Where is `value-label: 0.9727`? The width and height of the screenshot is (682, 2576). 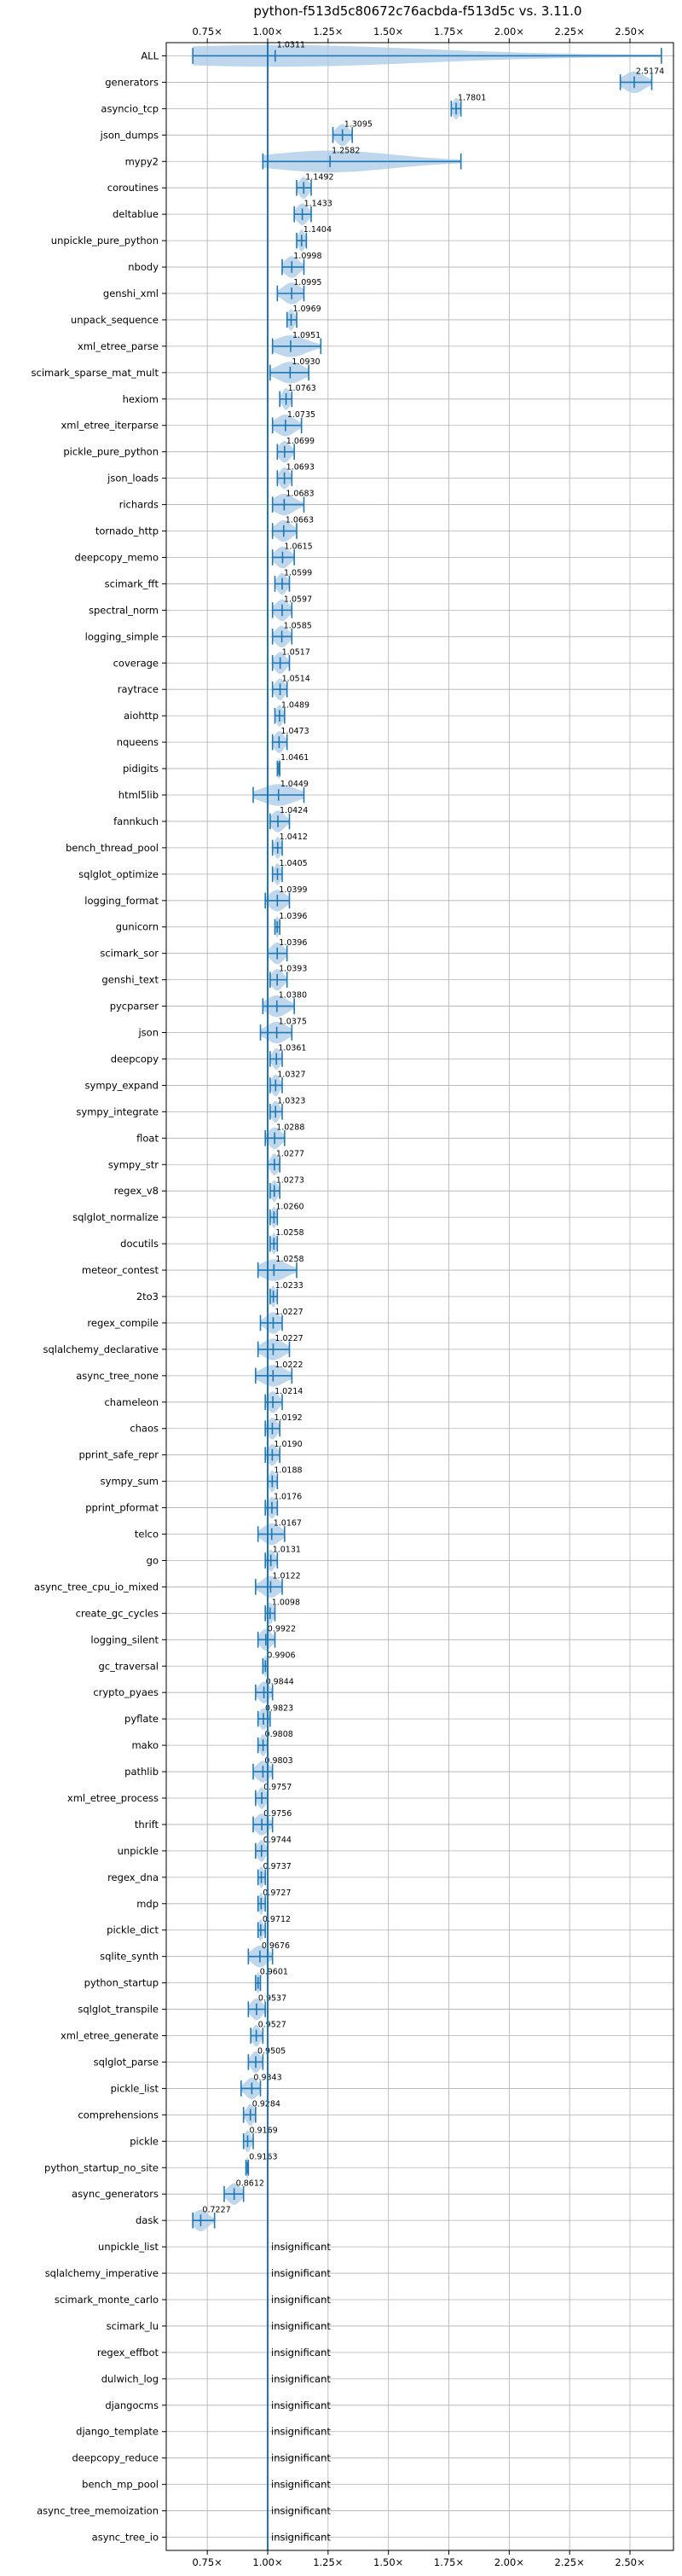
value-label: 0.9727 is located at coordinates (277, 1893).